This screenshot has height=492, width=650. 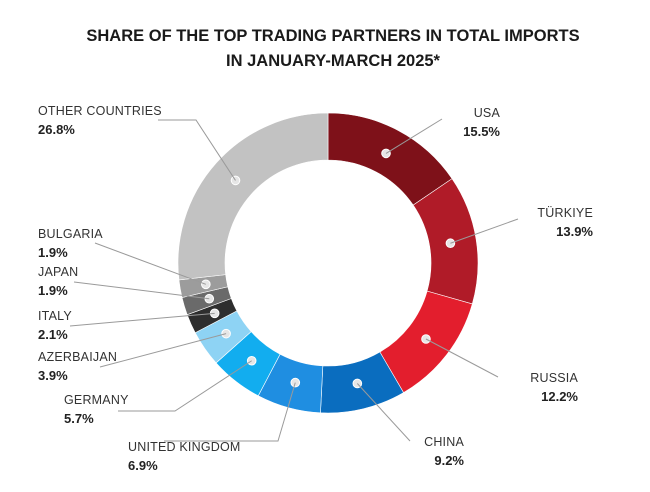 I want to click on value-other-countries: 26.8%, so click(x=56, y=129).